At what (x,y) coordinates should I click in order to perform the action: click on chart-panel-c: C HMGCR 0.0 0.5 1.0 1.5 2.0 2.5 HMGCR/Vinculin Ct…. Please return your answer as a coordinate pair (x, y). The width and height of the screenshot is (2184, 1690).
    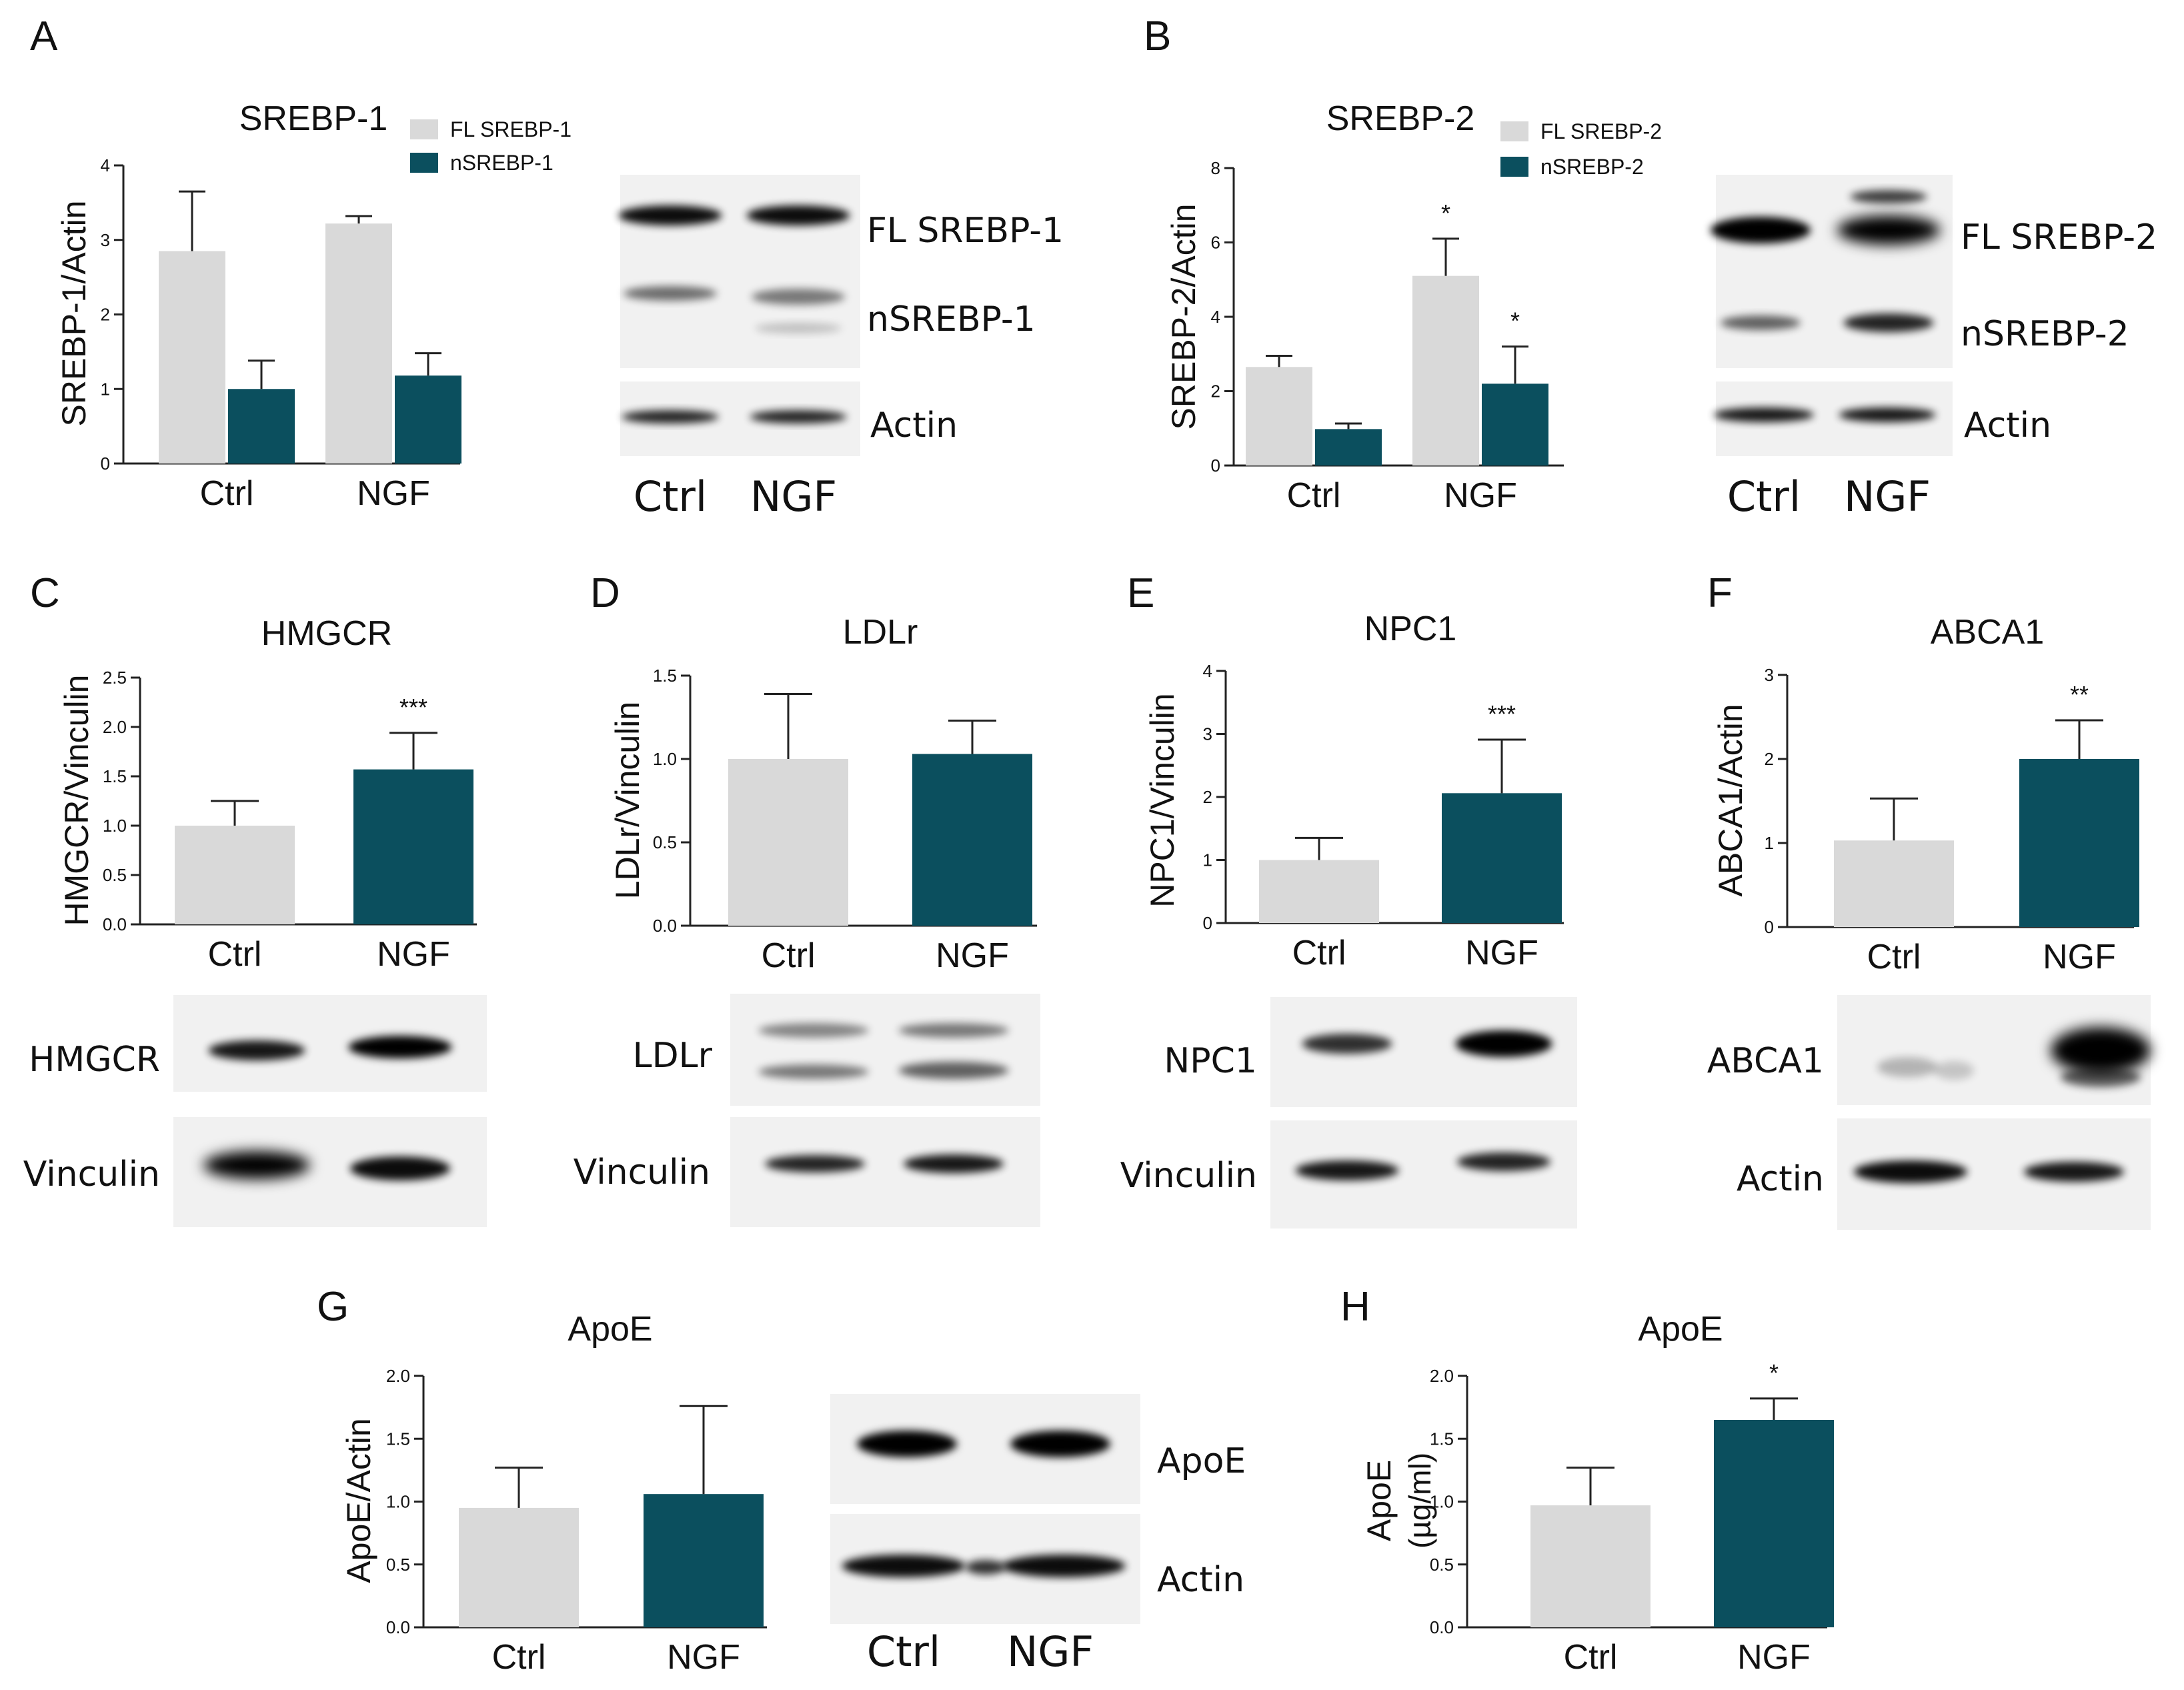
    Looking at the image, I should click on (253, 772).